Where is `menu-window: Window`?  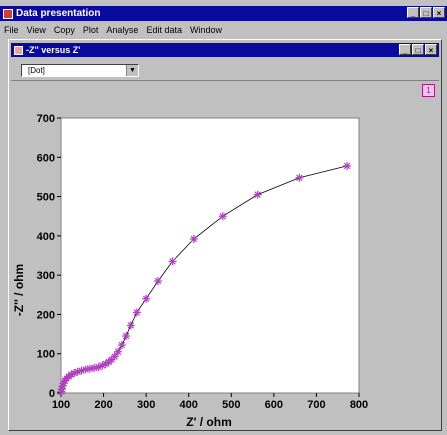
menu-window: Window is located at coordinates (205, 29).